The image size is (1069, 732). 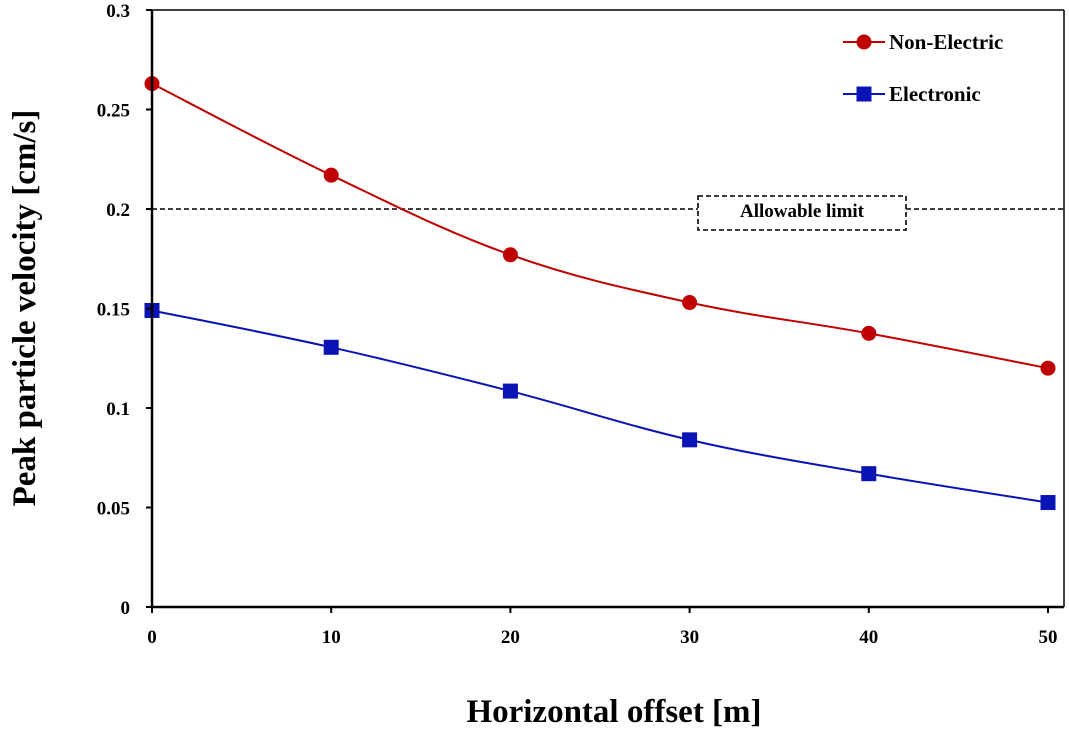 I want to click on x-tick-label: 30, so click(x=689, y=637).